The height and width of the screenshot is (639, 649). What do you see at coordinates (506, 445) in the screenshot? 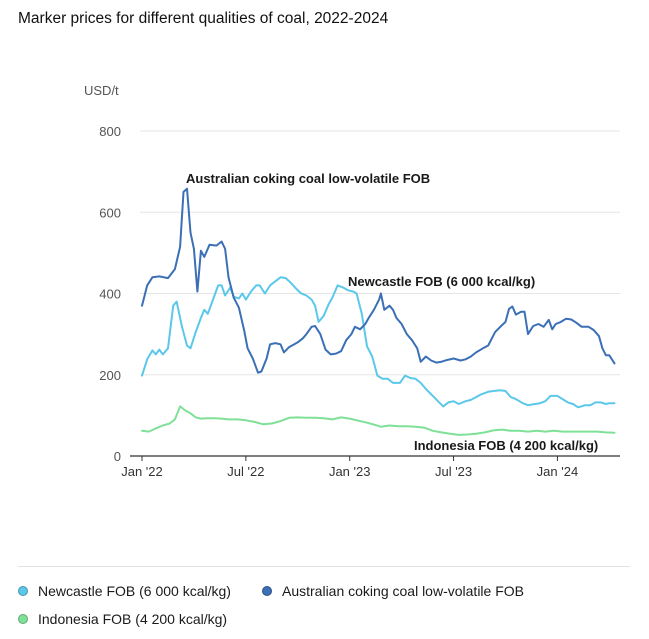
I see `series-label-indonesia: Indonesia FOB (4 200 kcal/kg)` at bounding box center [506, 445].